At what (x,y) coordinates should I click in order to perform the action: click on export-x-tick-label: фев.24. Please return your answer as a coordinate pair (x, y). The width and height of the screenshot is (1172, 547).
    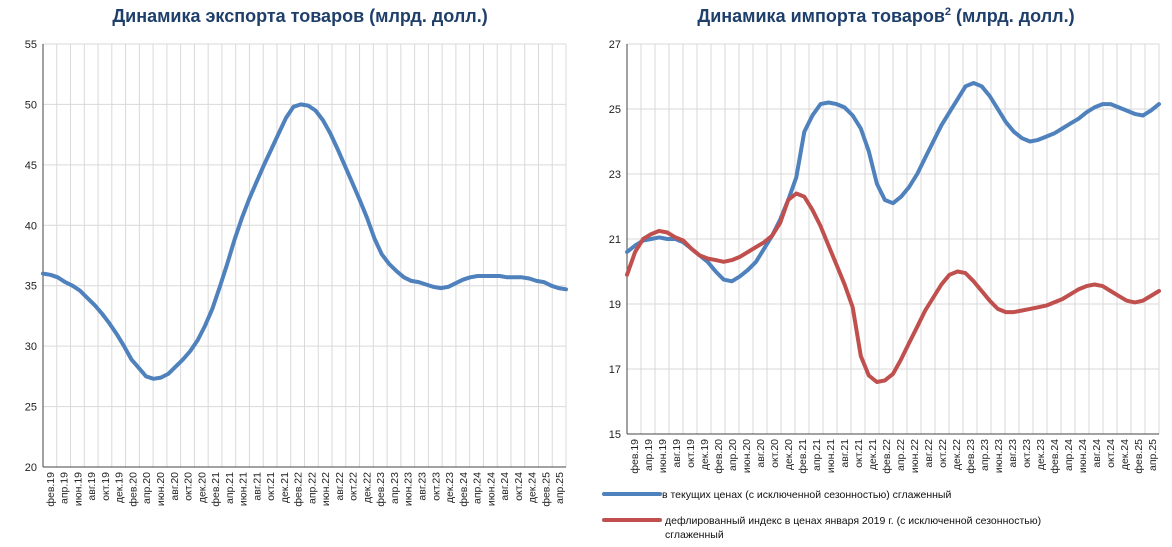
    Looking at the image, I should click on (464, 489).